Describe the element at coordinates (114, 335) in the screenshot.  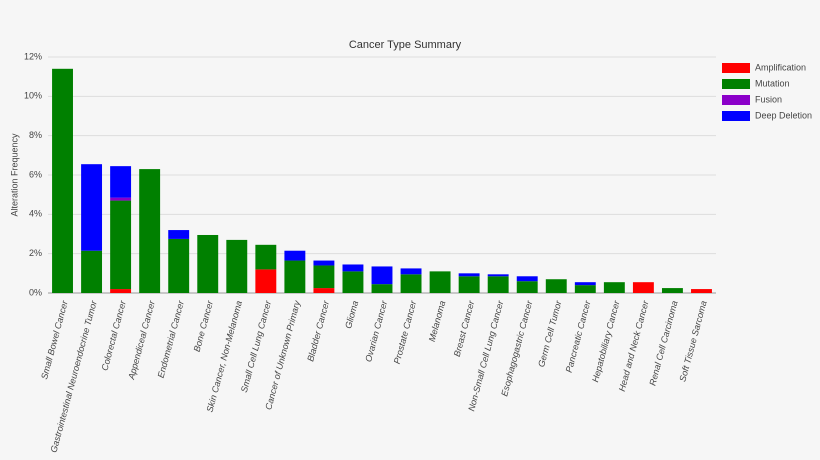
I see `x-tick-label: Colorectal Cancer` at that location.